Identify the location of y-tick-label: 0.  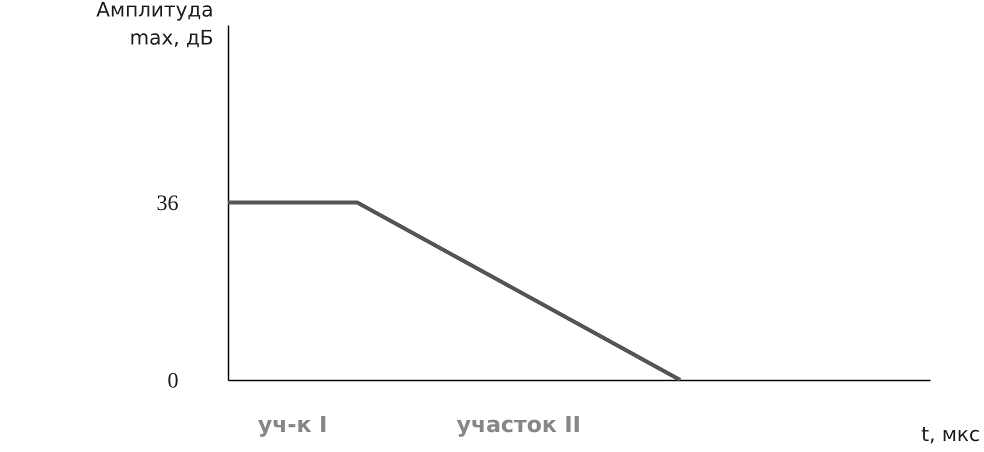
(173, 380).